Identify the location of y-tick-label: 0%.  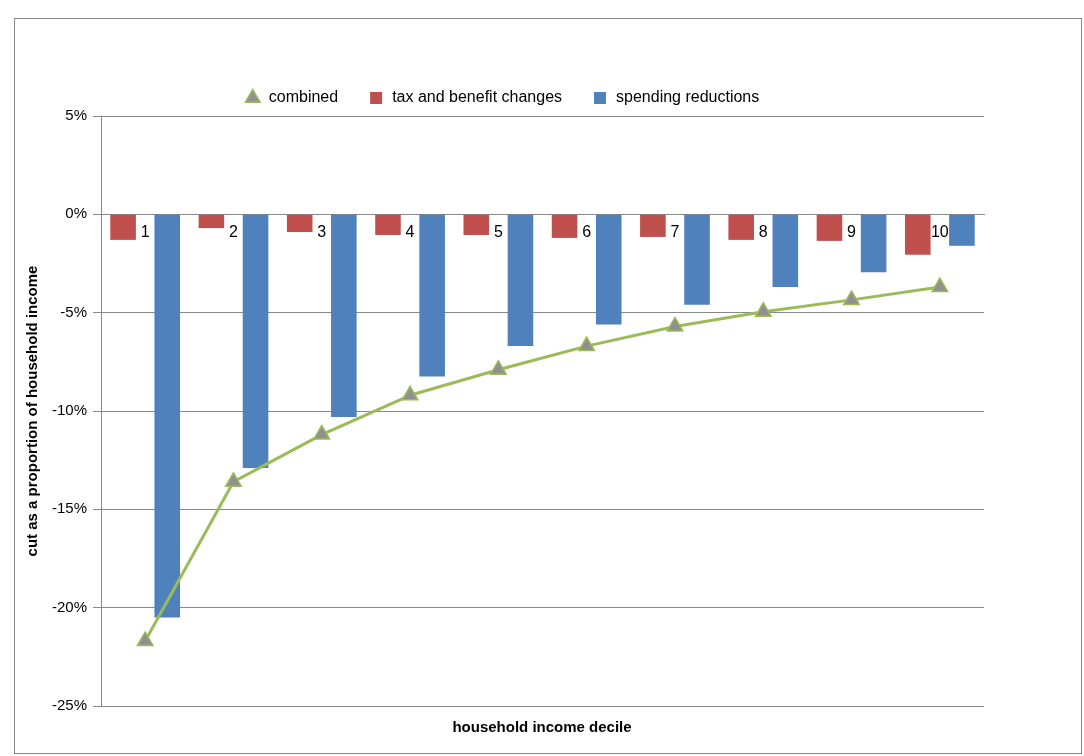
(76, 213).